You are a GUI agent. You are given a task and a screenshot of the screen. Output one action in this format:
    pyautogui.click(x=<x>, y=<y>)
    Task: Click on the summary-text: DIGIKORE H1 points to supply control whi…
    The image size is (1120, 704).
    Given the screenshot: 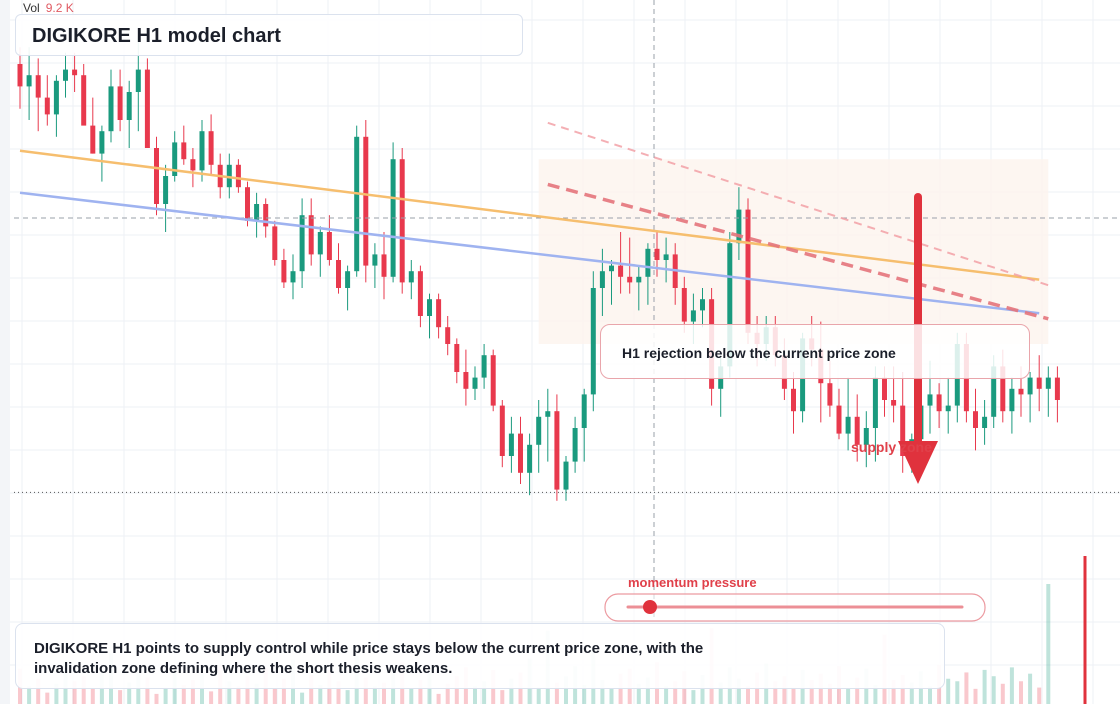 What is the action you would take?
    pyautogui.click(x=369, y=658)
    